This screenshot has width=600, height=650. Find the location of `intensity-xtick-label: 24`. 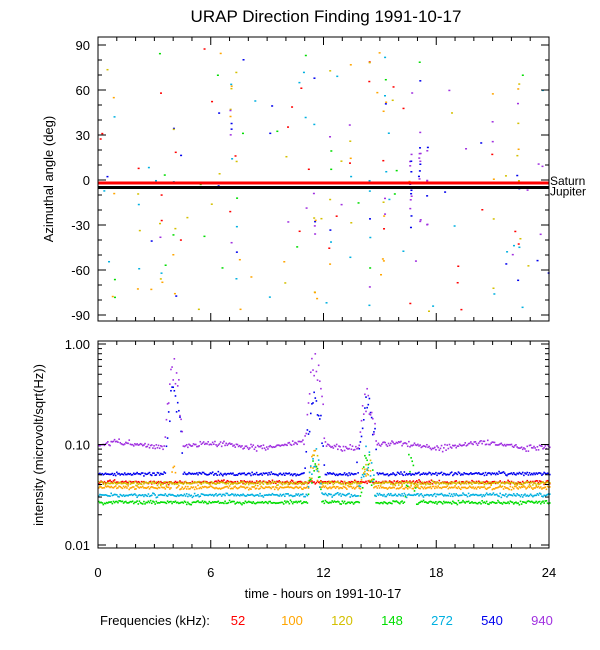

intensity-xtick-label: 24 is located at coordinates (549, 572).